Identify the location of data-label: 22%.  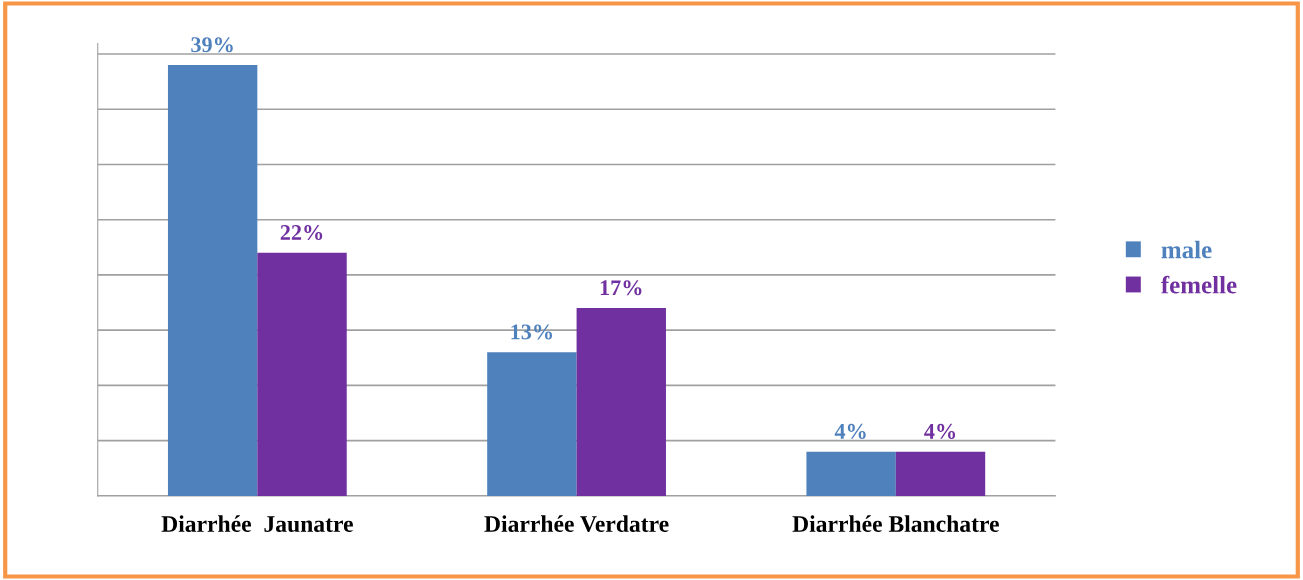
(301, 233).